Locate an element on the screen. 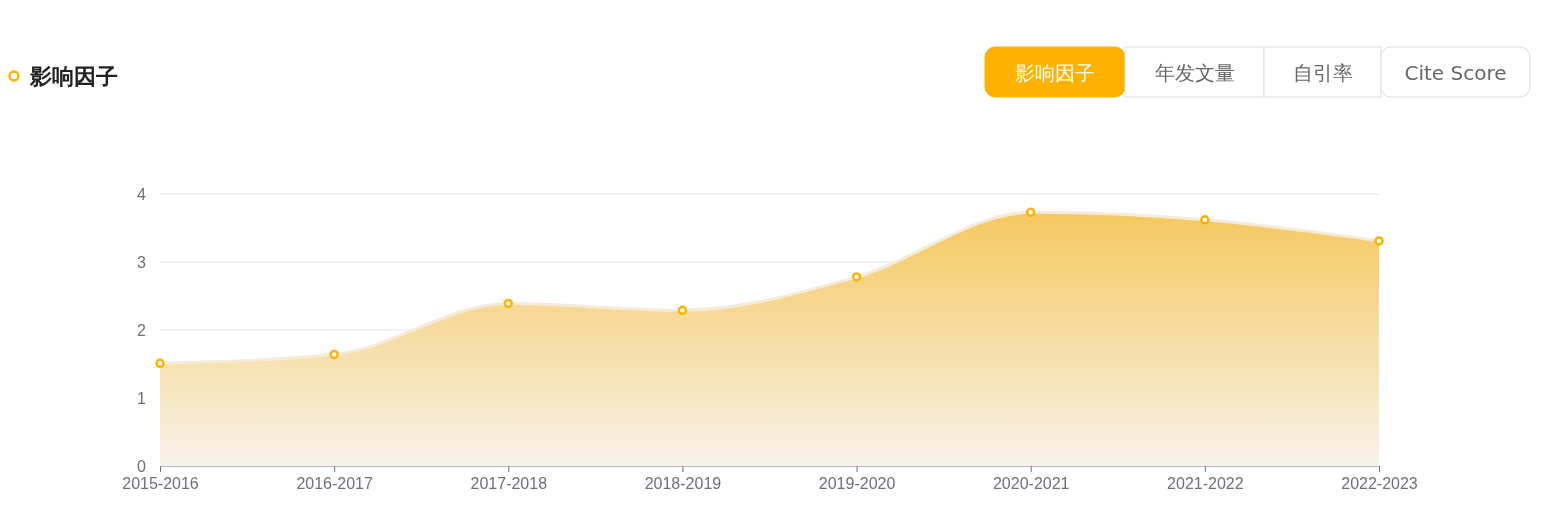  x-tick-label: 2018-2019 is located at coordinates (683, 484).